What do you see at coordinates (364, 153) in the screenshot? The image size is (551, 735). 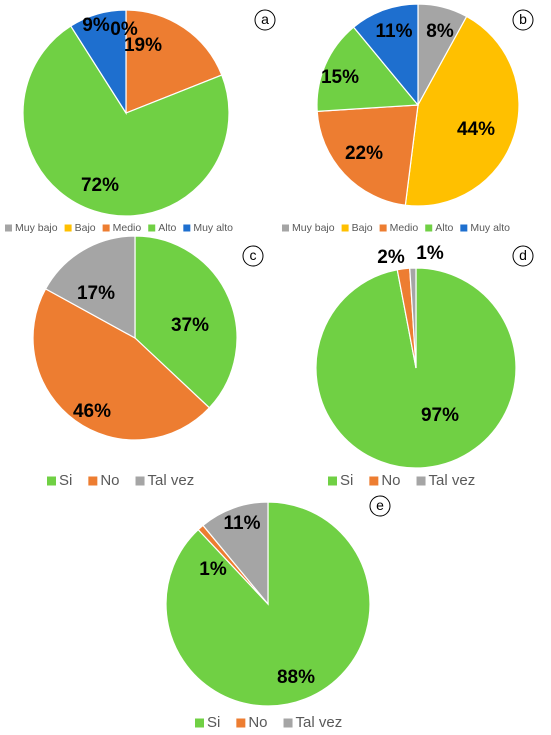 I see `data-label-medio: 22%` at bounding box center [364, 153].